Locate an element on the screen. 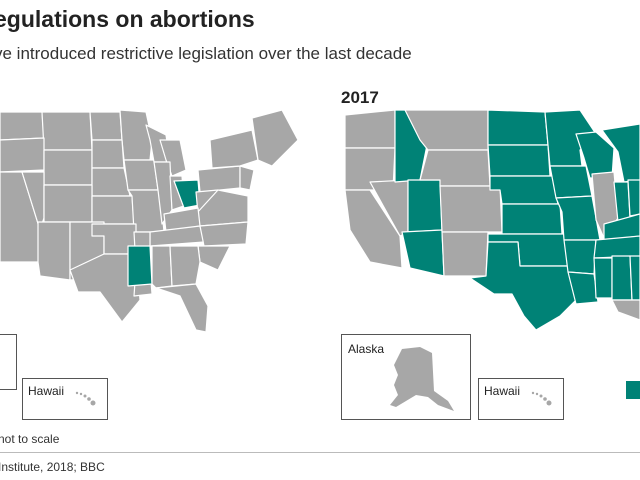 Image resolution: width=640 pixels, height=480 pixels. state-new-england is located at coordinates (275, 138).